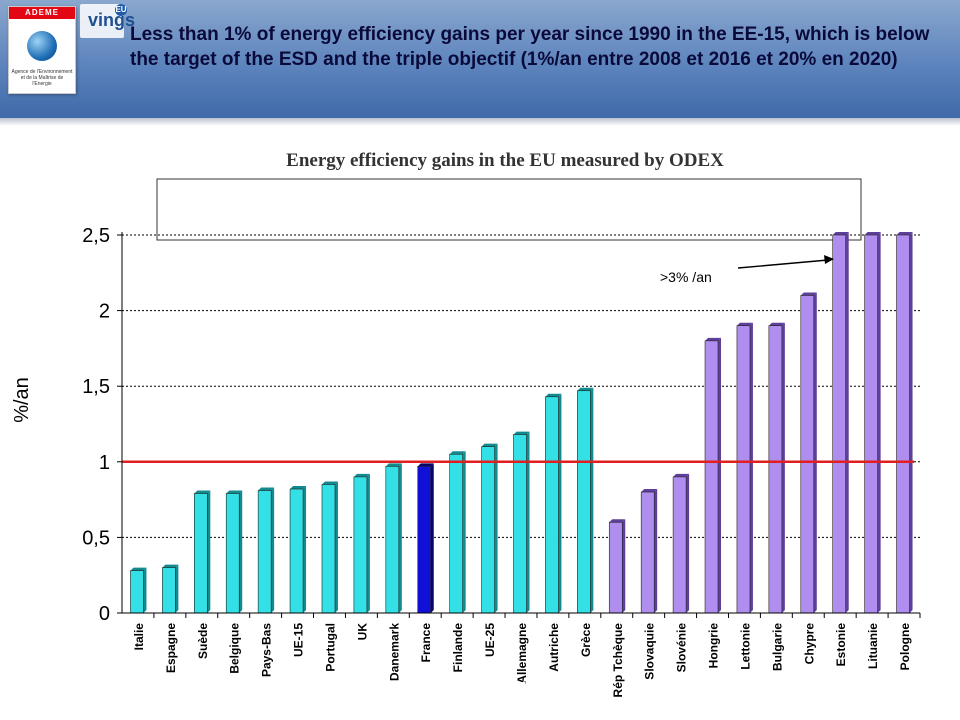  What do you see at coordinates (41, 706) in the screenshot?
I see `footer-date-left: 20.02.2007` at bounding box center [41, 706].